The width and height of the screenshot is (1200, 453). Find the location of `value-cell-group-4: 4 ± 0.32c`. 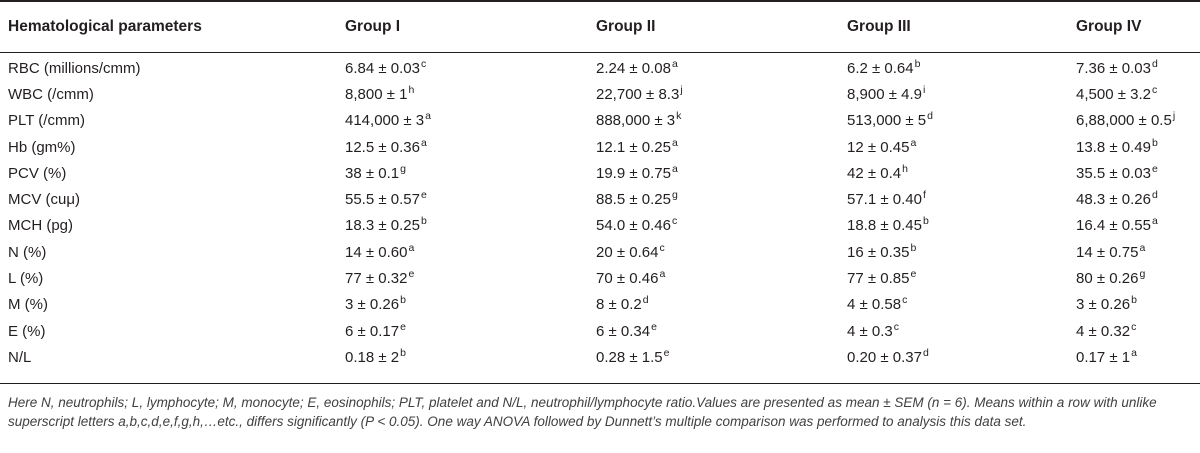

value-cell-group-4: 4 ± 0.32c is located at coordinates (1134, 331).